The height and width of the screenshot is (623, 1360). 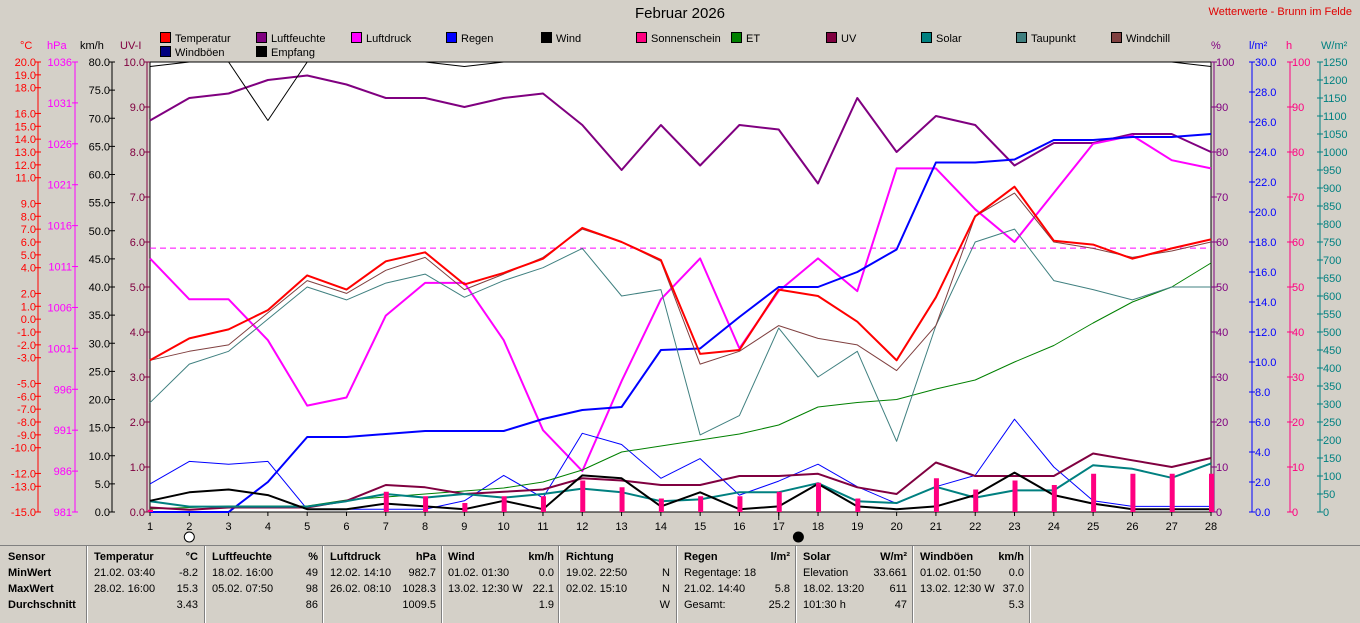 I want to click on tick-label-temp: 6.0, so click(x=28, y=243).